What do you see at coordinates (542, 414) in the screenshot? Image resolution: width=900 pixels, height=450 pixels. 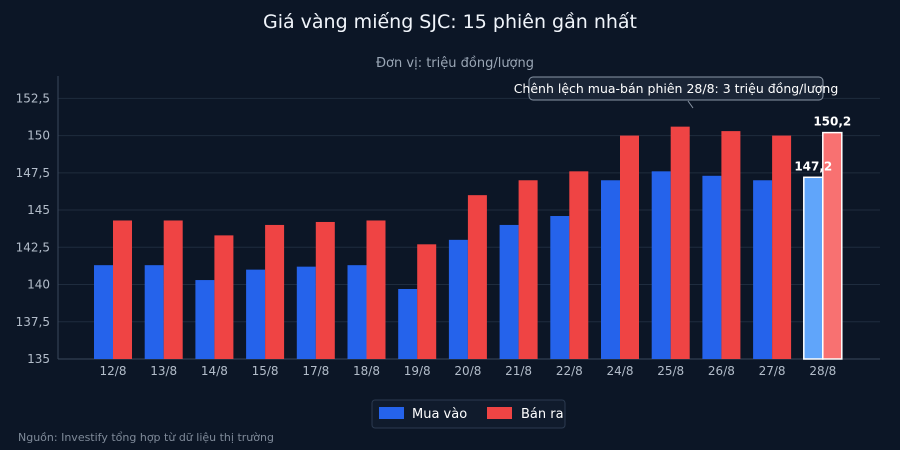 I see `legend-label-ban-ra: Bán ra` at bounding box center [542, 414].